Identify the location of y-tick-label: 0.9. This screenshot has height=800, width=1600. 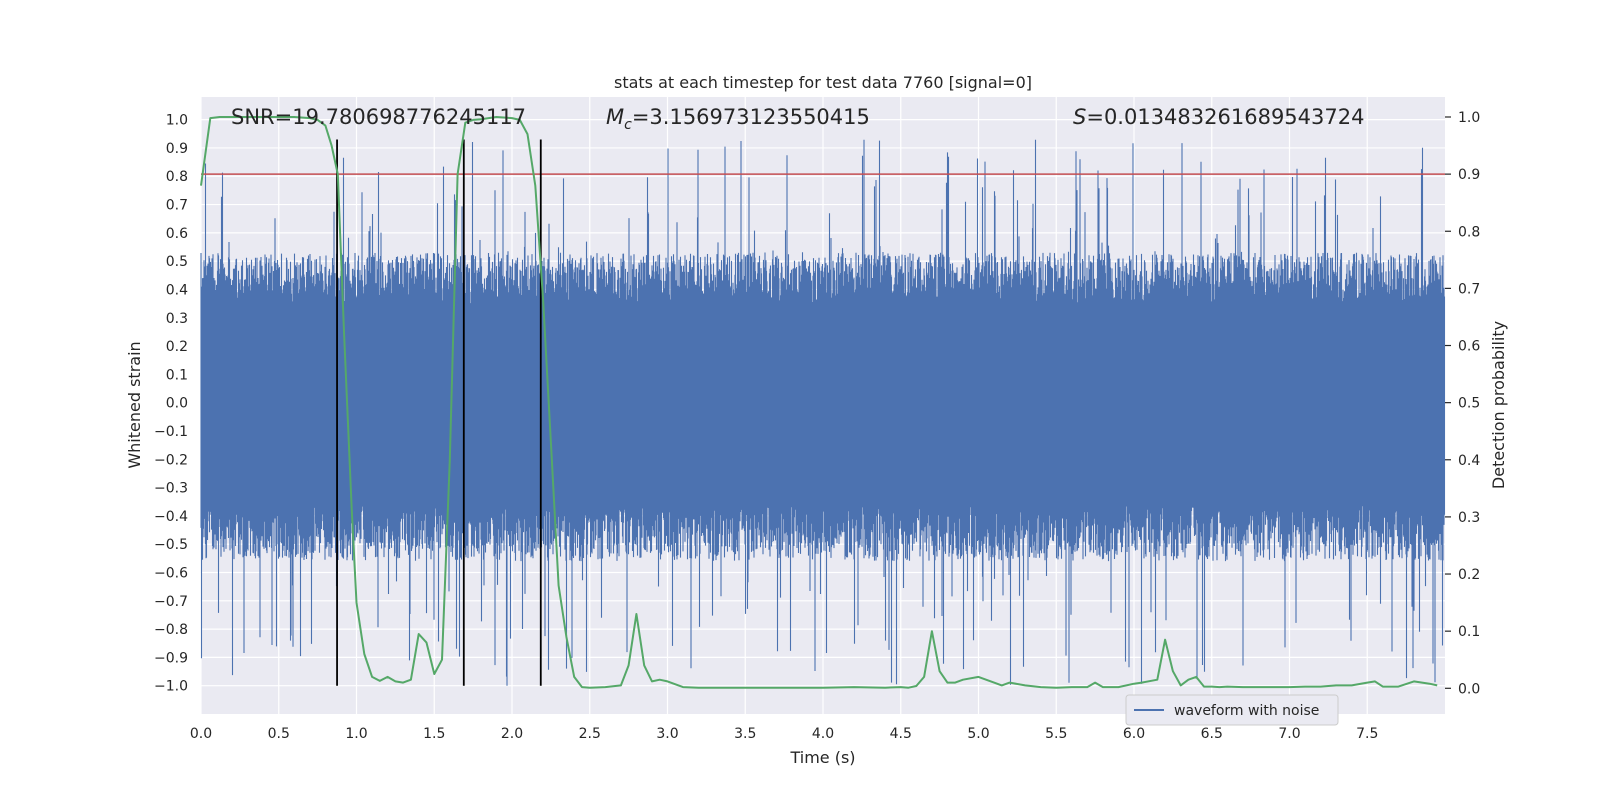
(177, 149).